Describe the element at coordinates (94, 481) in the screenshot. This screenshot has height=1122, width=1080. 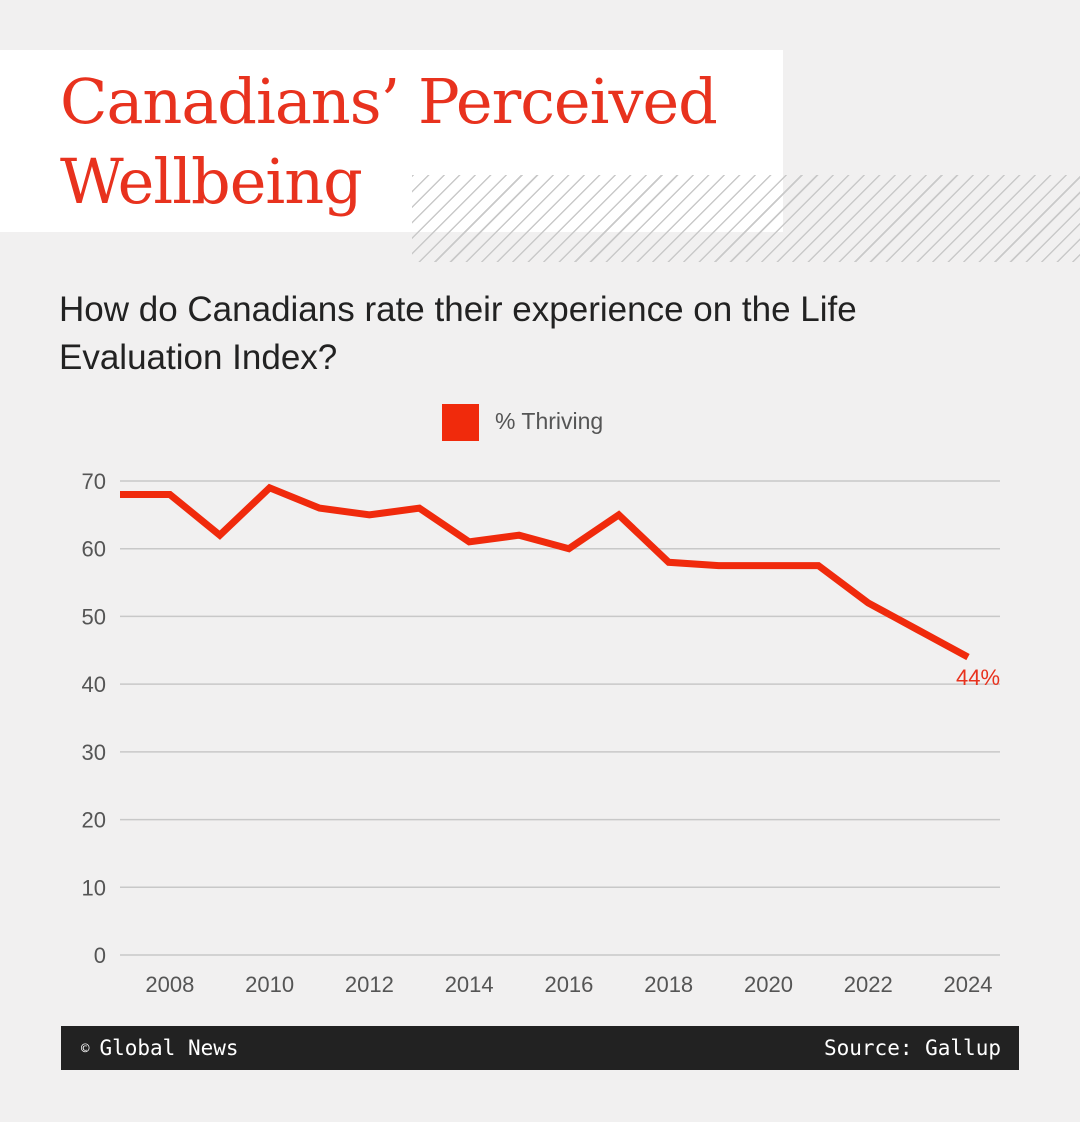
I see `y-tick-label: 70` at that location.